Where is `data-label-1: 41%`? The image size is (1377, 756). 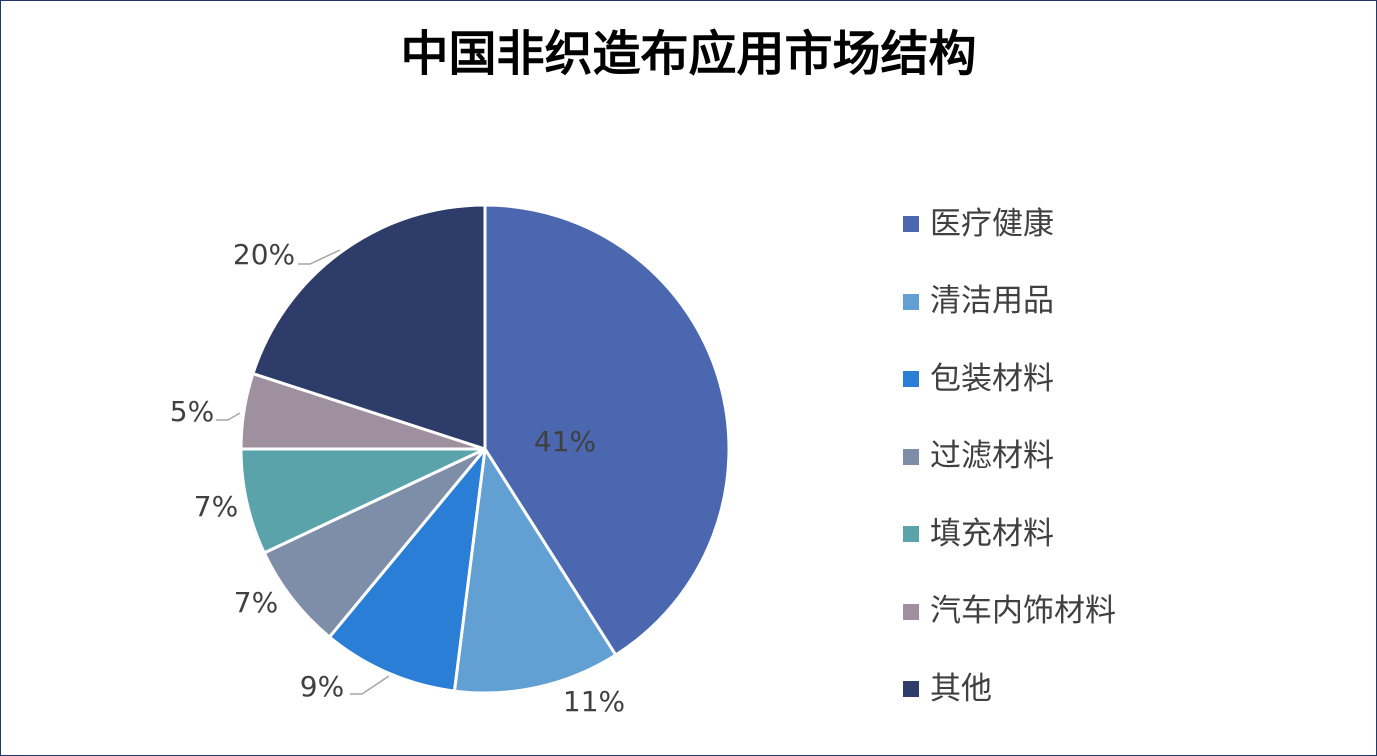 data-label-1: 41% is located at coordinates (565, 441).